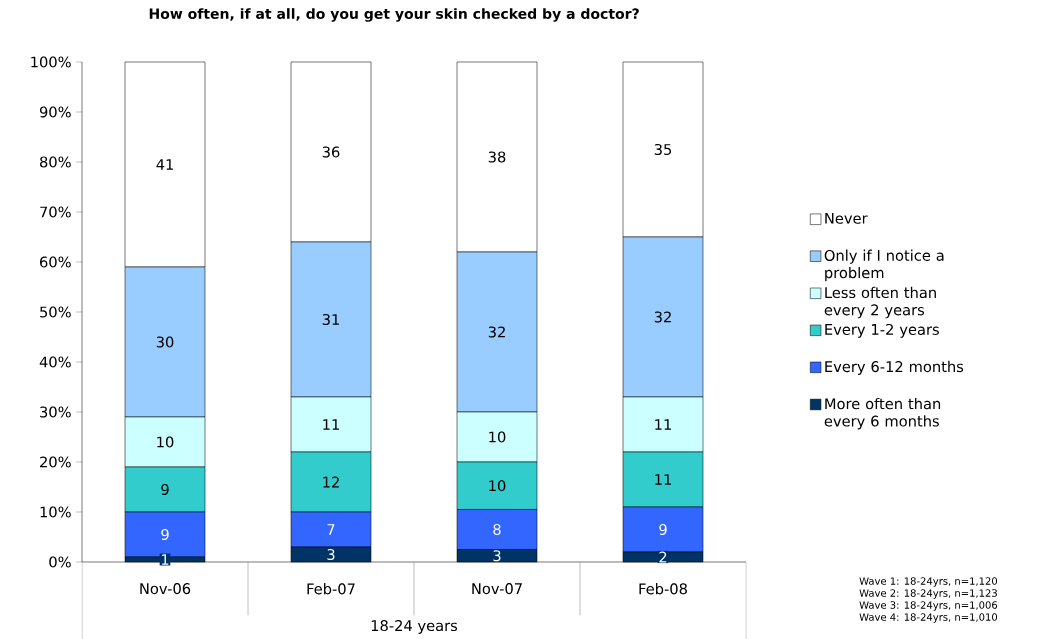 The image size is (1043, 639). What do you see at coordinates (331, 529) in the screenshot?
I see `data-label: 7` at bounding box center [331, 529].